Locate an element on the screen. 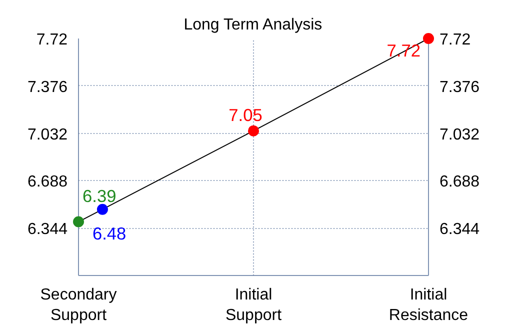 The width and height of the screenshot is (510, 330). y-tick-label: 6.344 is located at coordinates (47, 229).